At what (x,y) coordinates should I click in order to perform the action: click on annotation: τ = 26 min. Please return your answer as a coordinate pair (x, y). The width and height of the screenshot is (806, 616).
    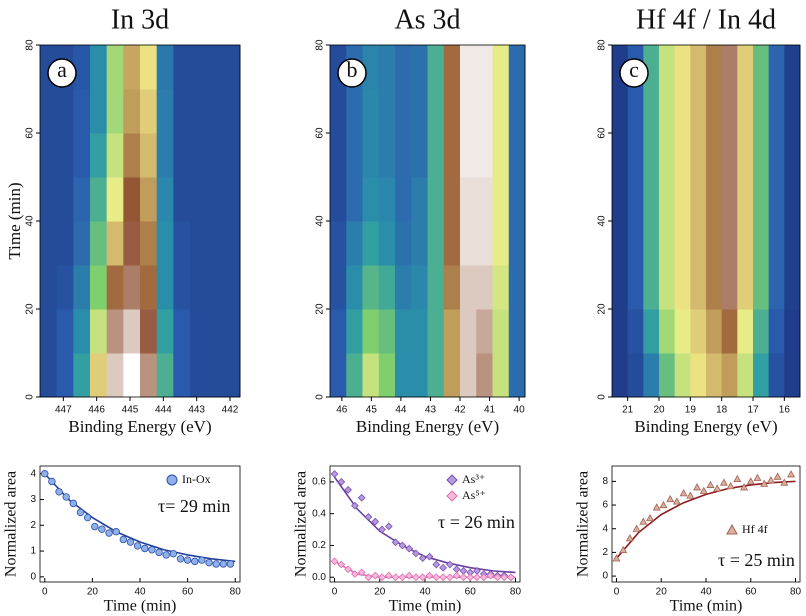
    Looking at the image, I should click on (476, 522).